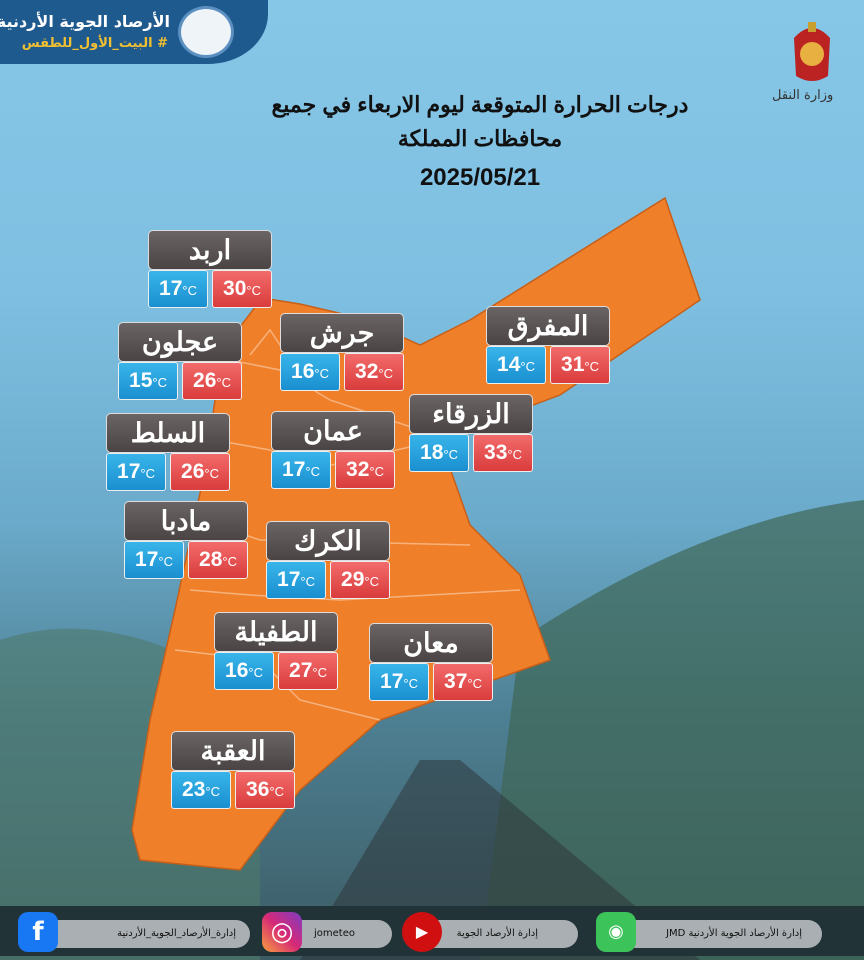  I want to click on governorate-card: جرش 16°C 32°C, so click(342, 352).